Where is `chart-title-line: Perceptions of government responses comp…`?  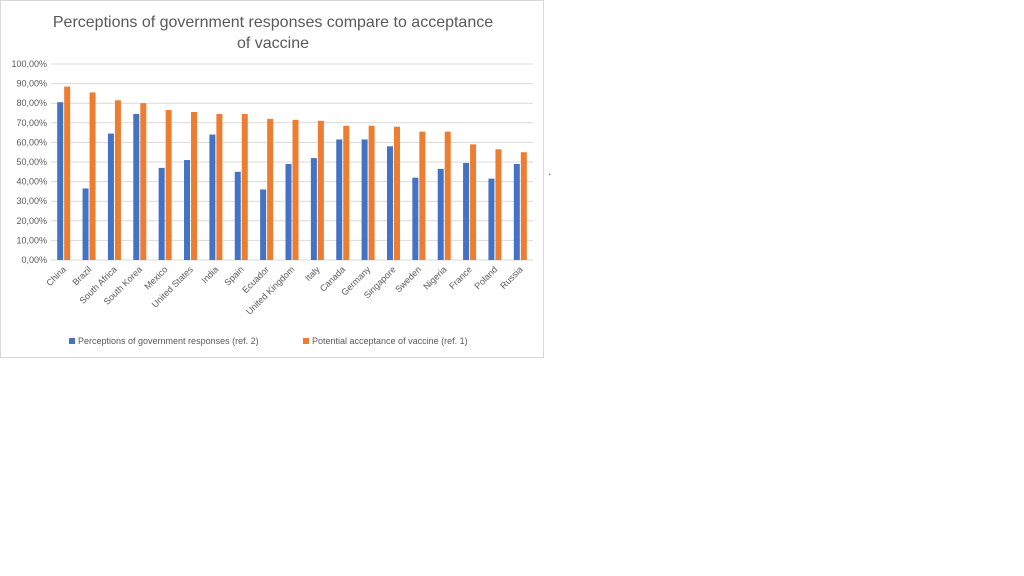 chart-title-line: Perceptions of government responses comp… is located at coordinates (273, 22).